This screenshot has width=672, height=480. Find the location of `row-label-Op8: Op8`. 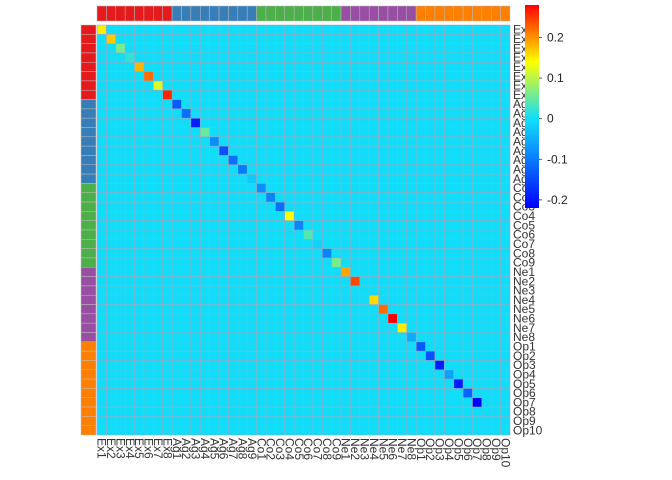

row-label-Op8: Op8 is located at coordinates (524, 412).